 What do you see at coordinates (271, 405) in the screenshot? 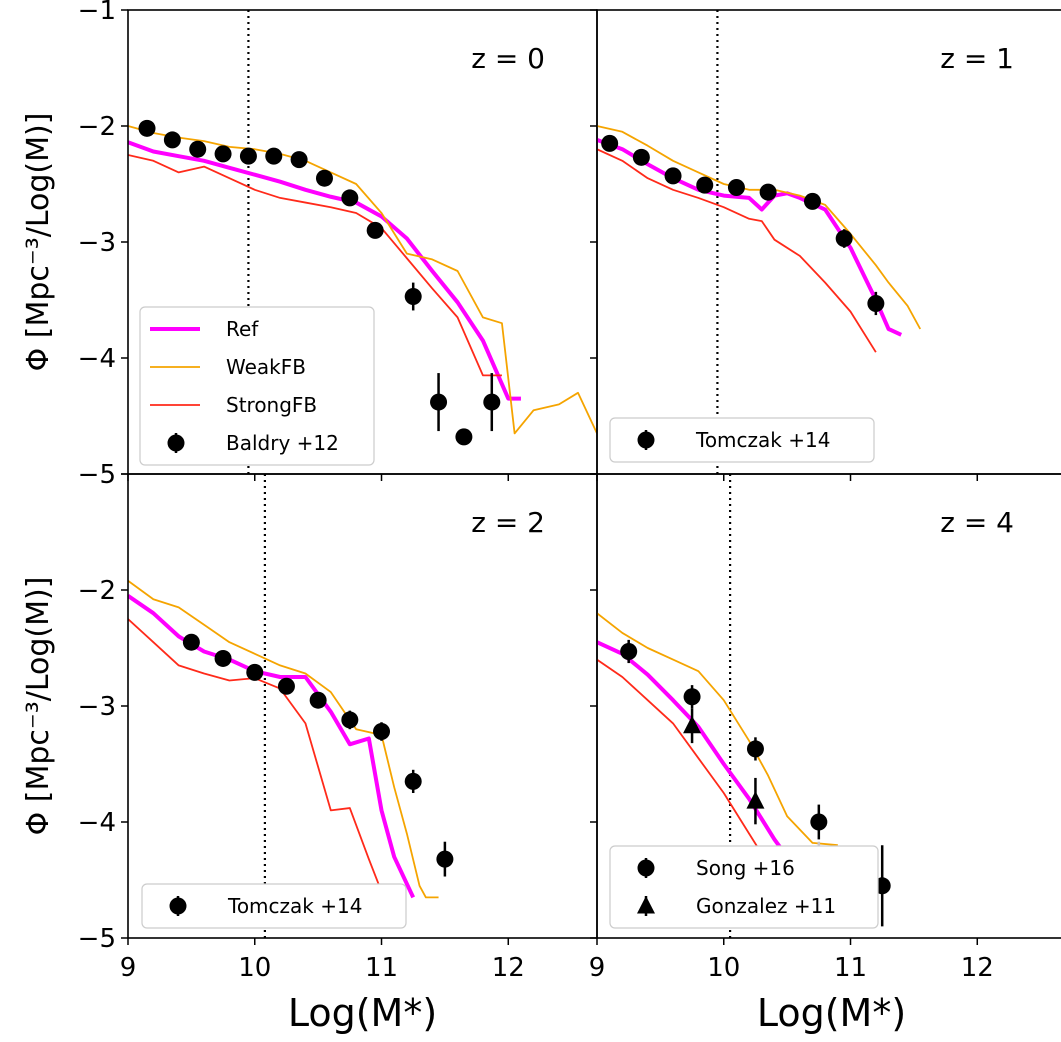
I see `legend-label: StrongFB` at bounding box center [271, 405].